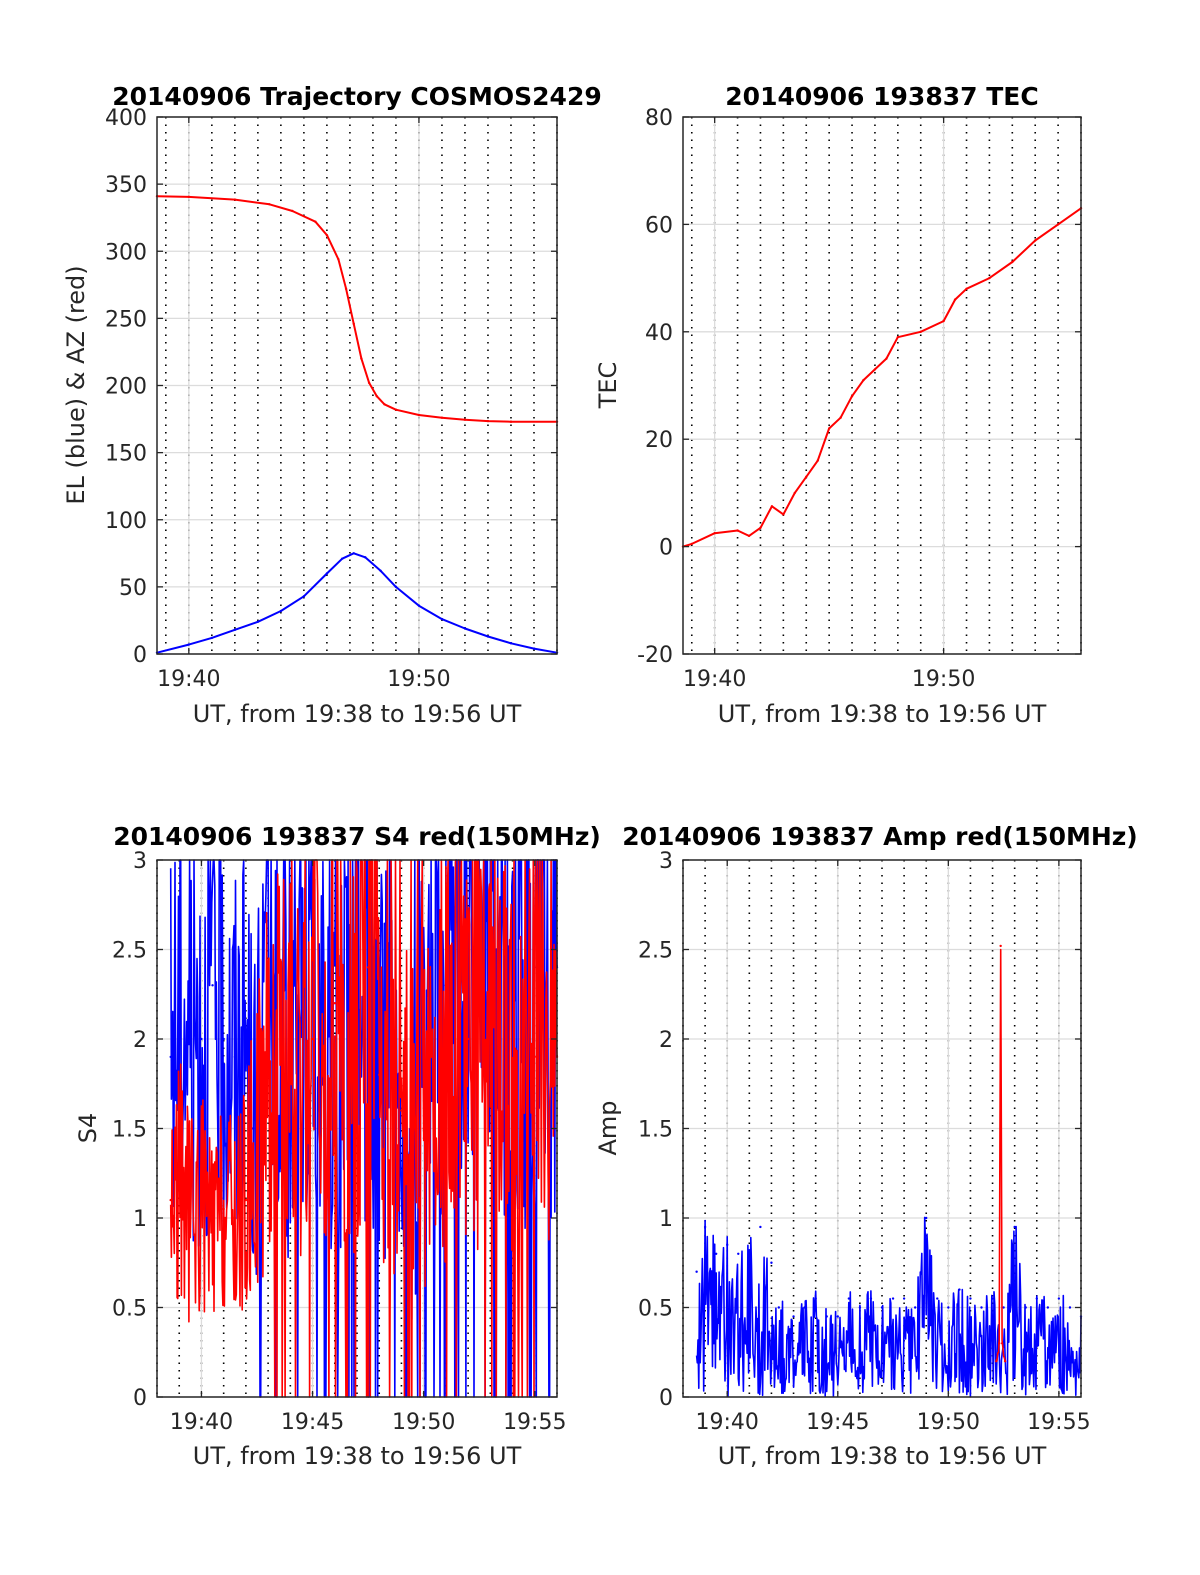  Describe the element at coordinates (129, 1130) in the screenshot. I see `s4-ytick-label: 1.5` at that location.